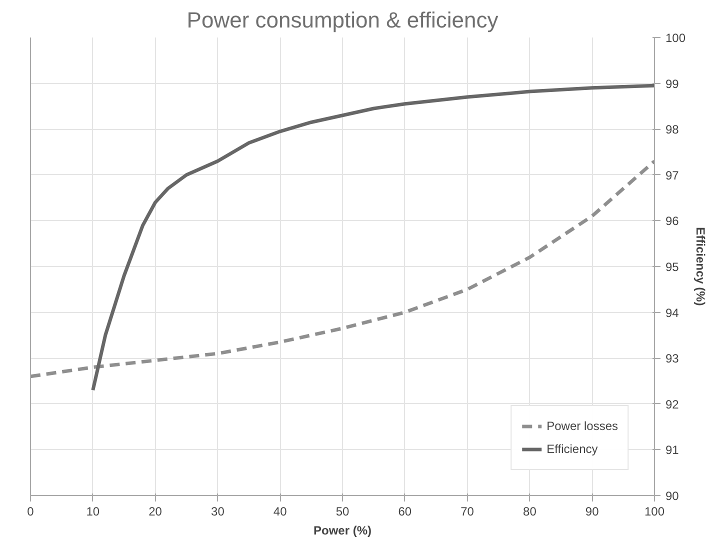 The width and height of the screenshot is (720, 546). Describe the element at coordinates (673, 496) in the screenshot. I see `y2-tick-label: 90` at that location.